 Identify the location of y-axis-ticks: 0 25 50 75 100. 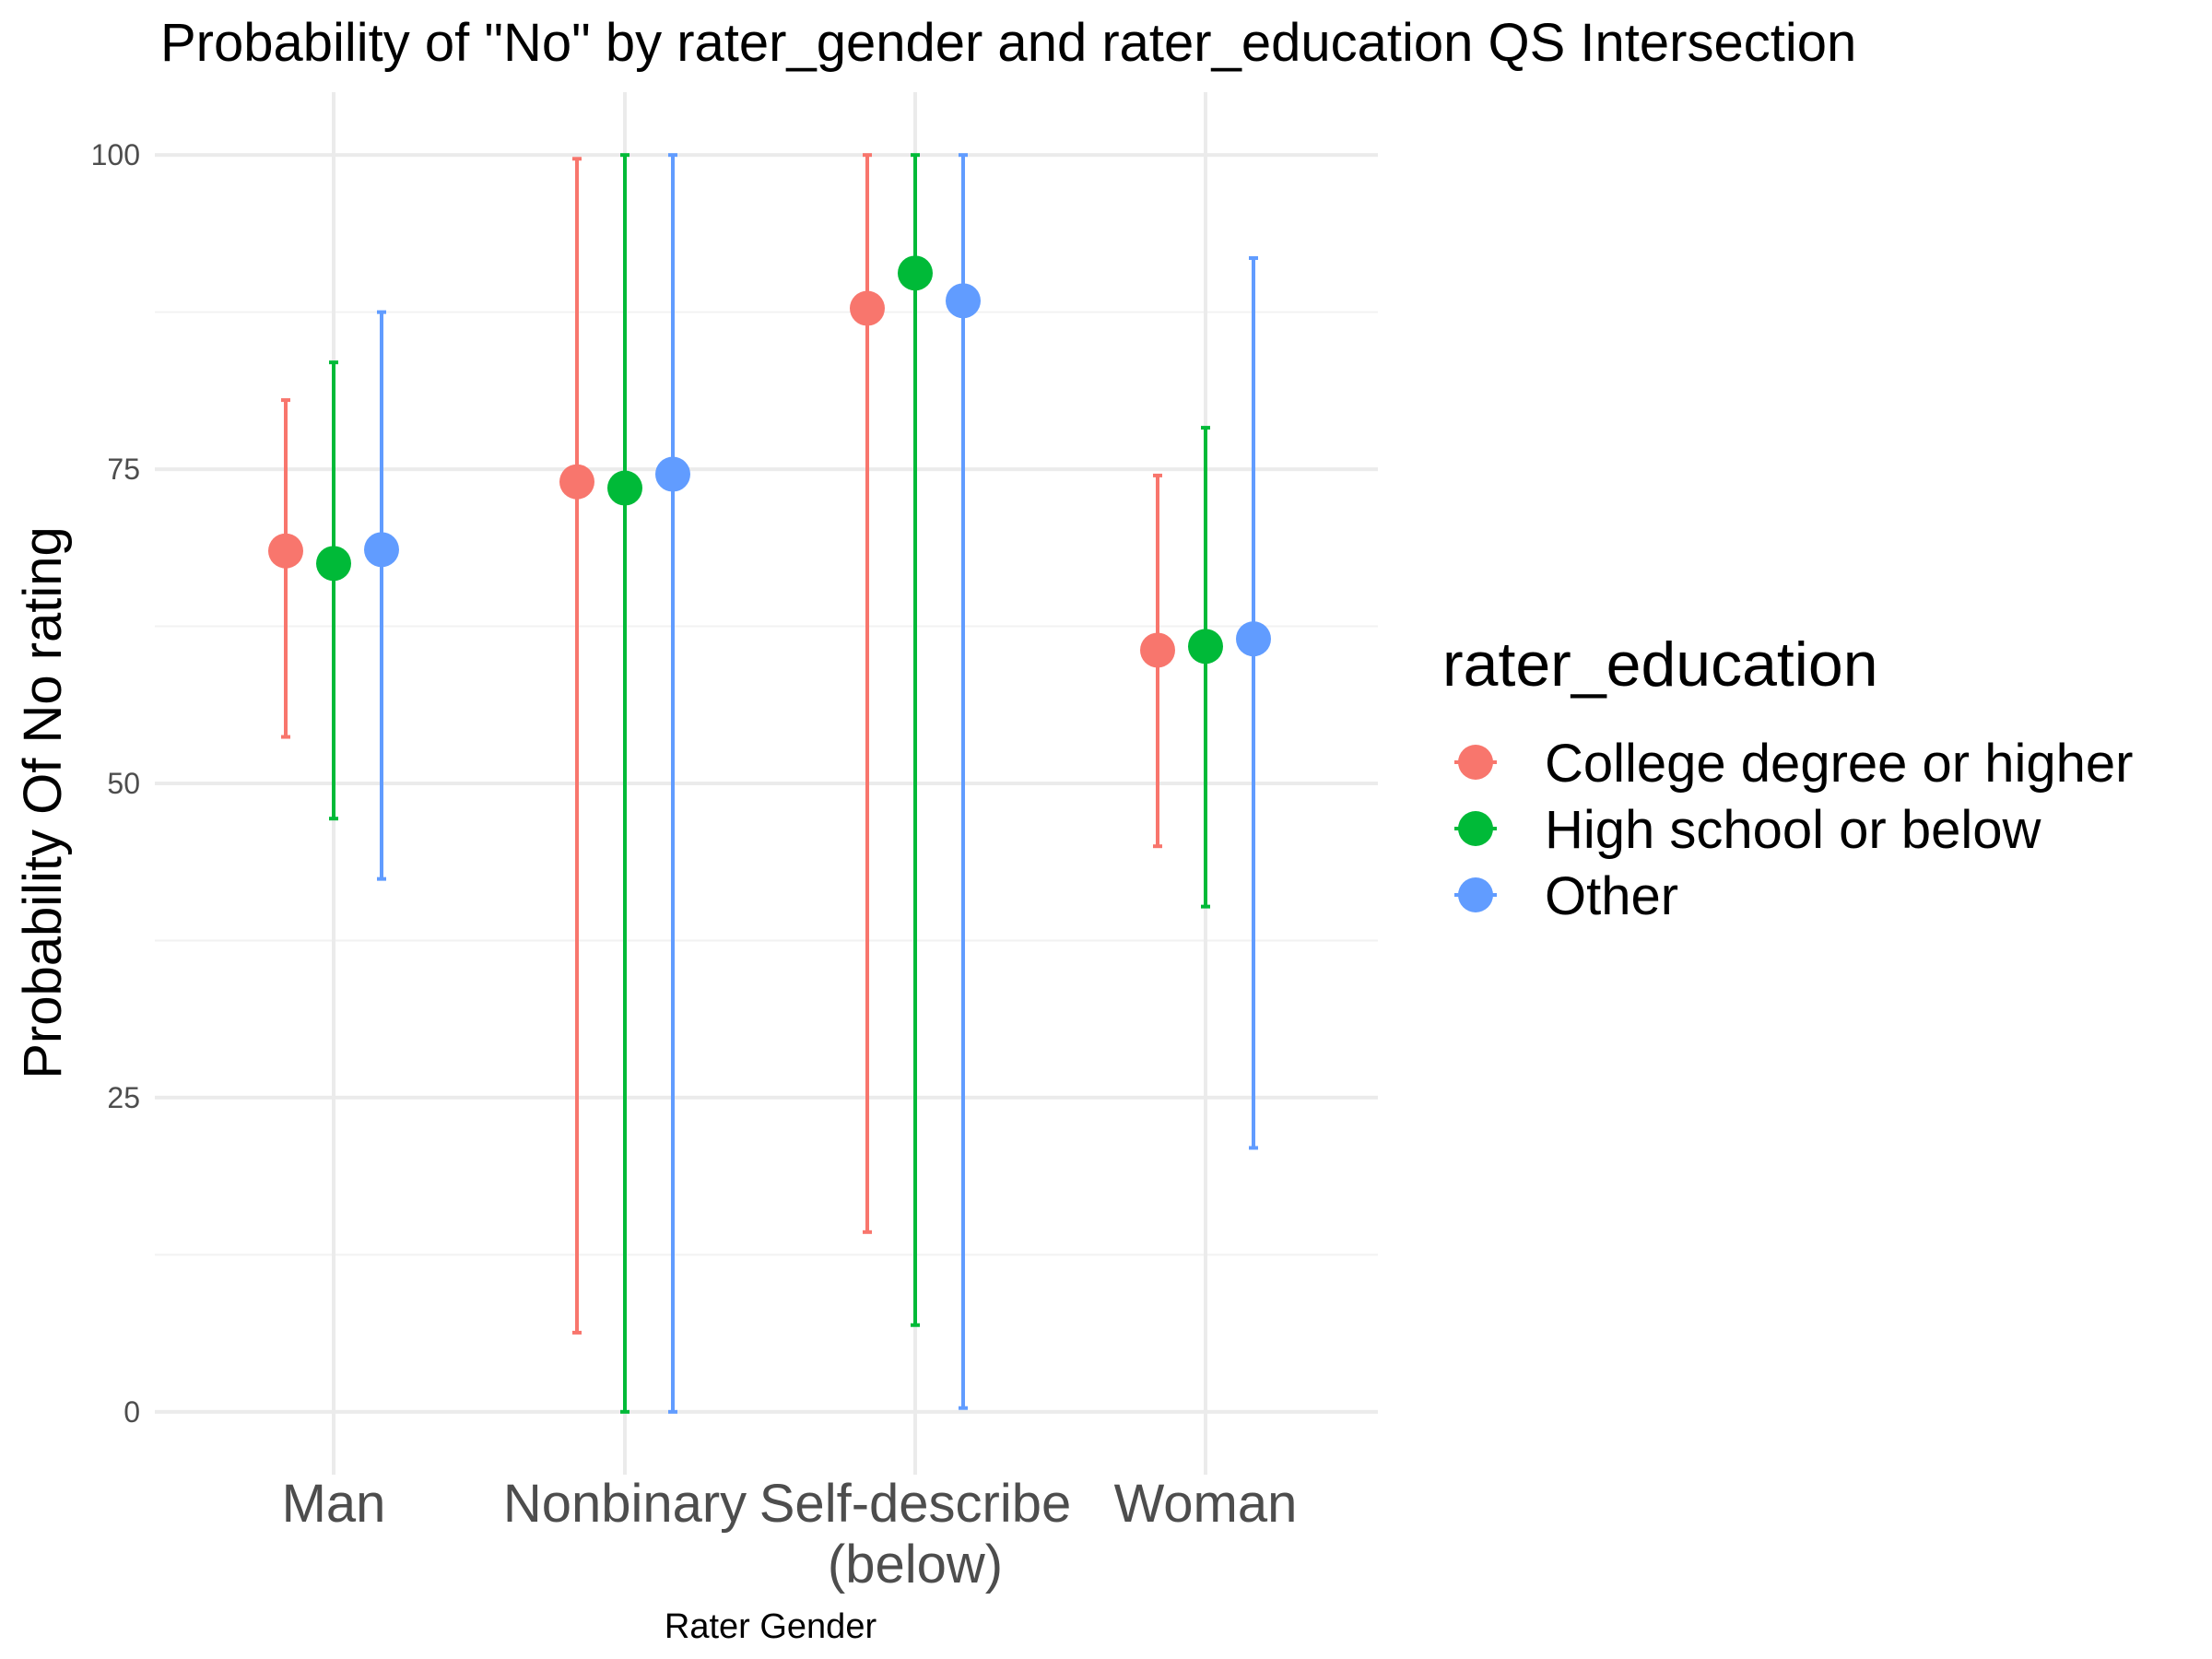
(115, 783).